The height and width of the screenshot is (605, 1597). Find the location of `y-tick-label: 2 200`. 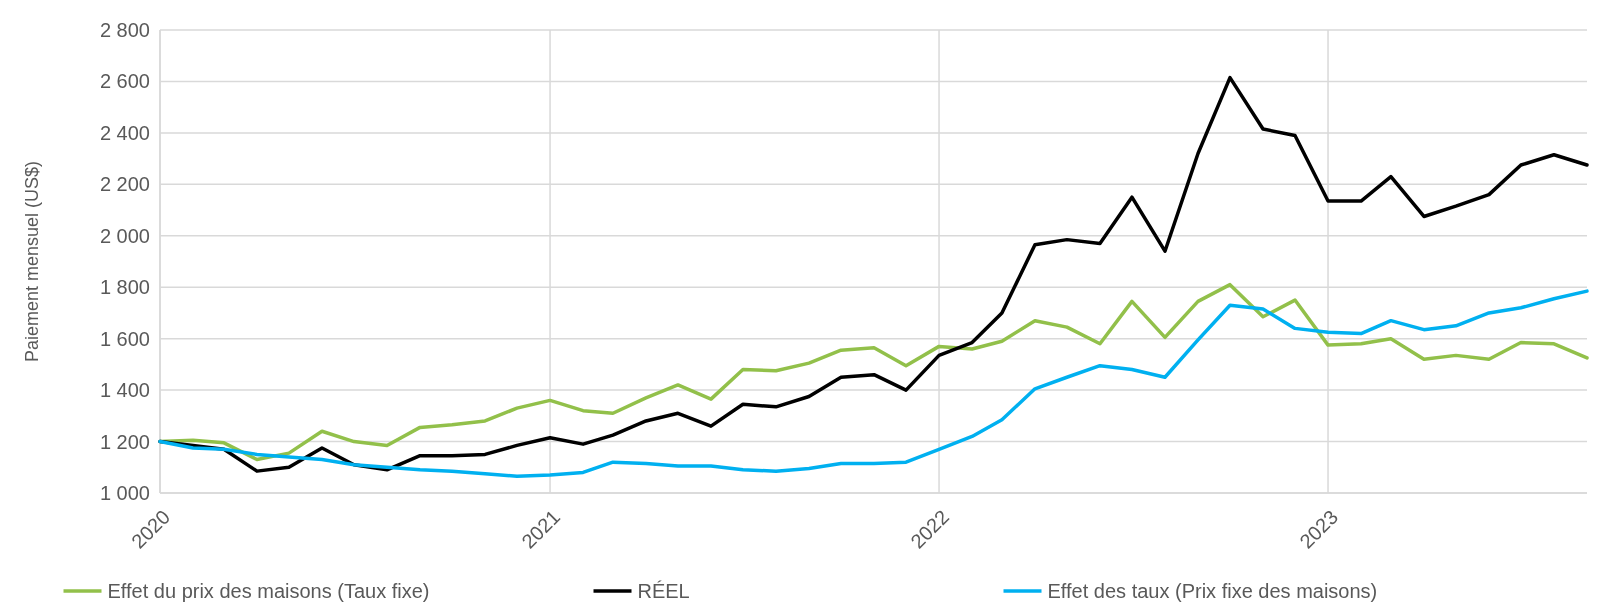

y-tick-label: 2 200 is located at coordinates (124, 184).